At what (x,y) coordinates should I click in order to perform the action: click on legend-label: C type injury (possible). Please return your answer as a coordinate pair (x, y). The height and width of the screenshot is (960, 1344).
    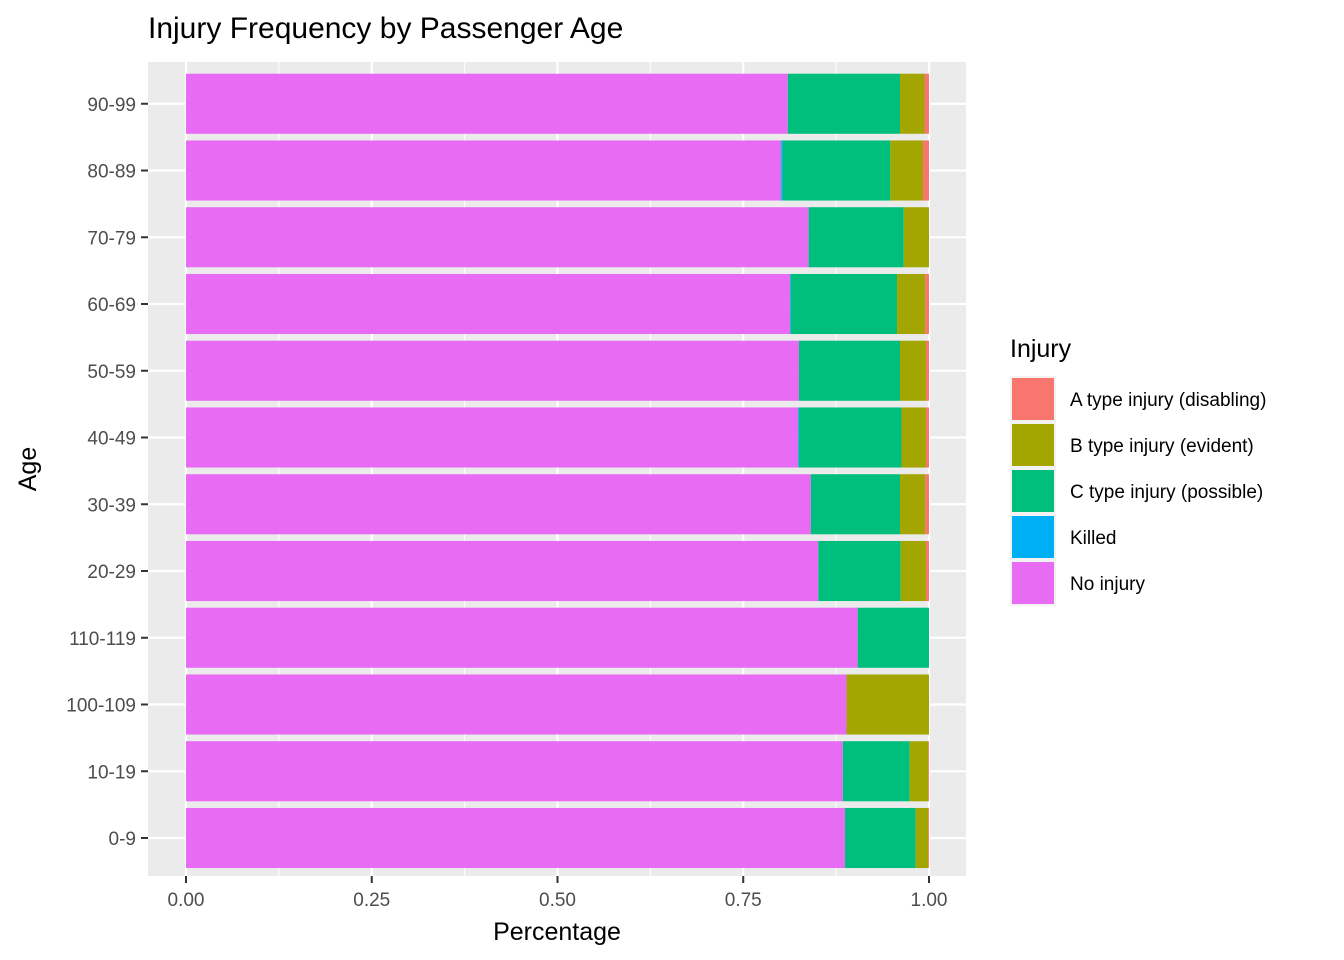
    Looking at the image, I should click on (1166, 492).